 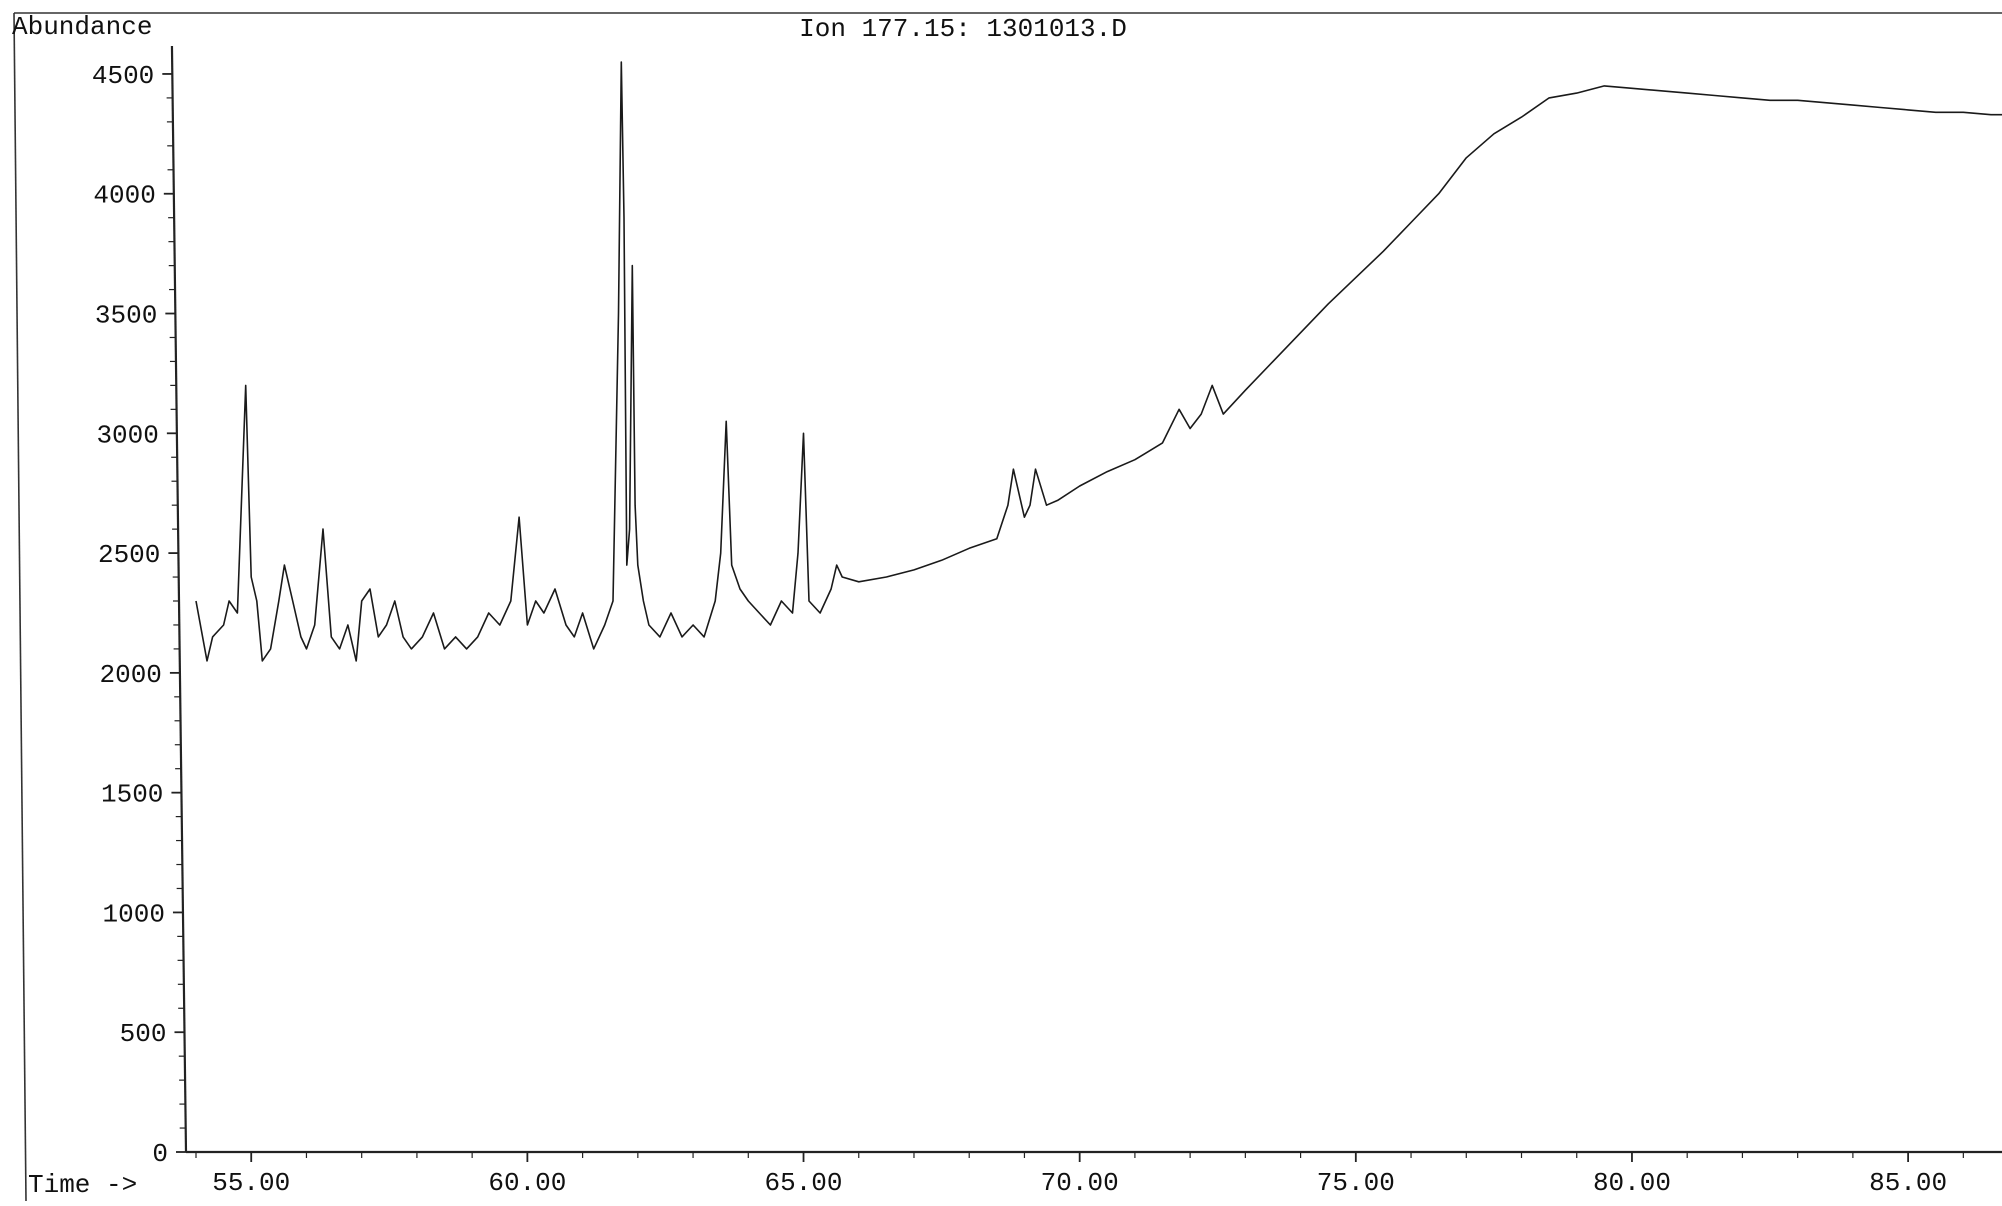 What do you see at coordinates (1356, 1183) in the screenshot?
I see `x-tick-label: 75.00` at bounding box center [1356, 1183].